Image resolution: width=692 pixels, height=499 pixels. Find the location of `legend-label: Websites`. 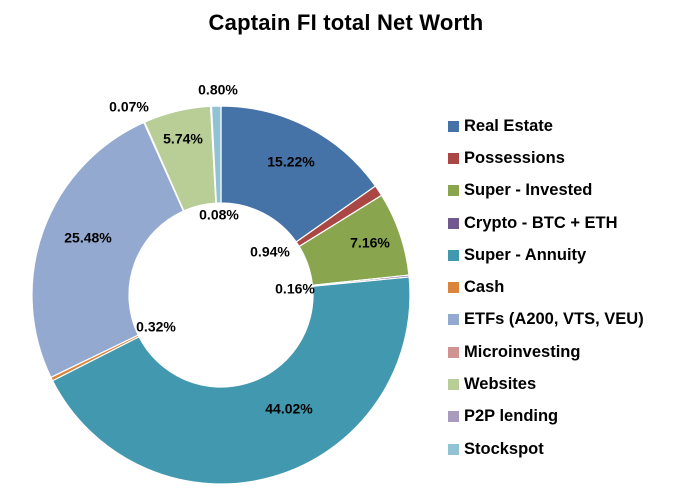

legend-label: Websites is located at coordinates (500, 384).